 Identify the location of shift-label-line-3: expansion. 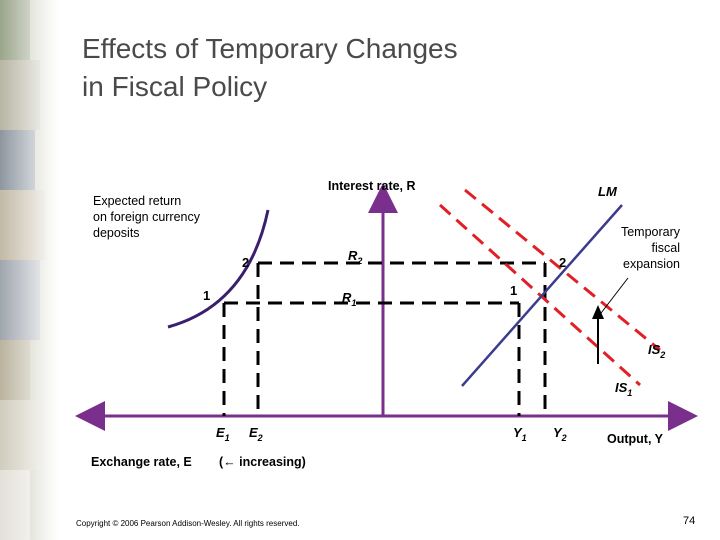
(651, 264).